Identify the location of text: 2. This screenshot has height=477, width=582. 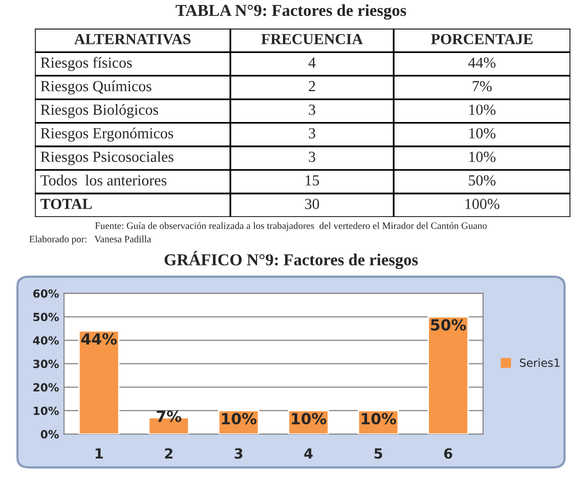
(311, 86).